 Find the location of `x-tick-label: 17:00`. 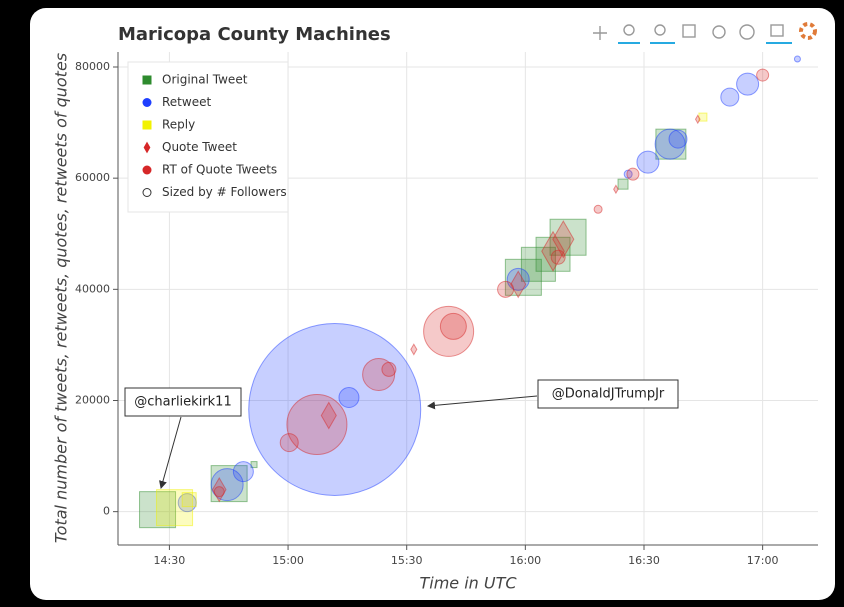

x-tick-label: 17:00 is located at coordinates (763, 560).